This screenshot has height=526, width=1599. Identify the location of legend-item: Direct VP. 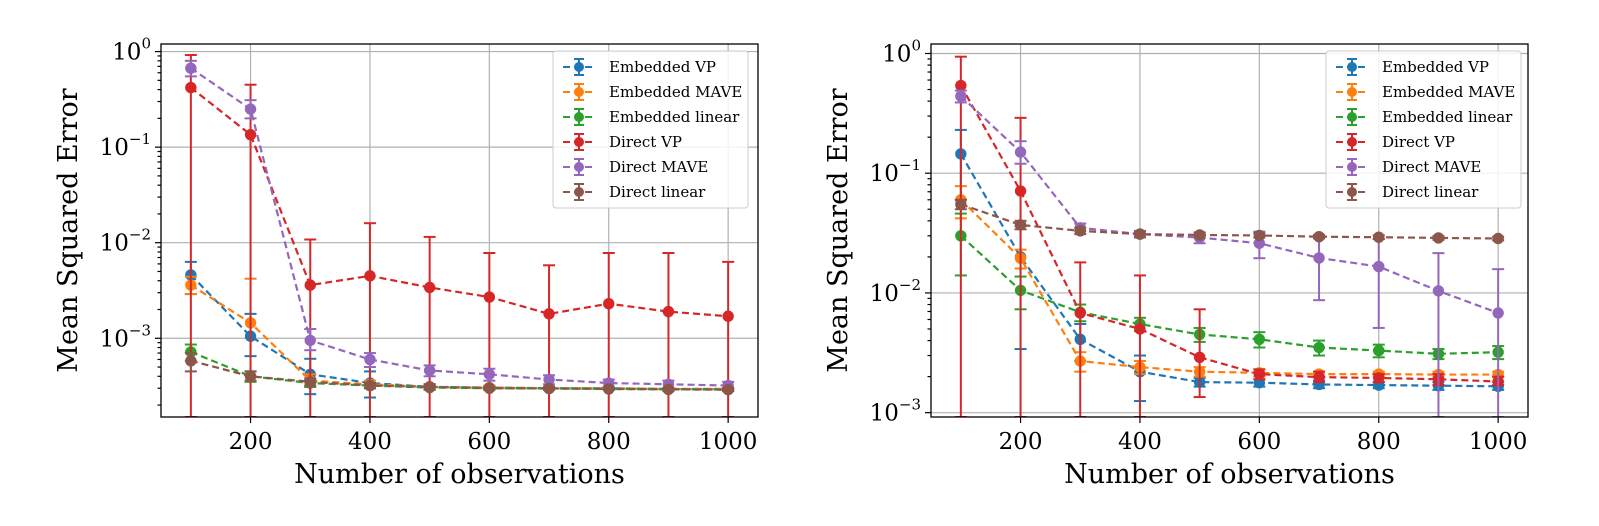
(1395, 142).